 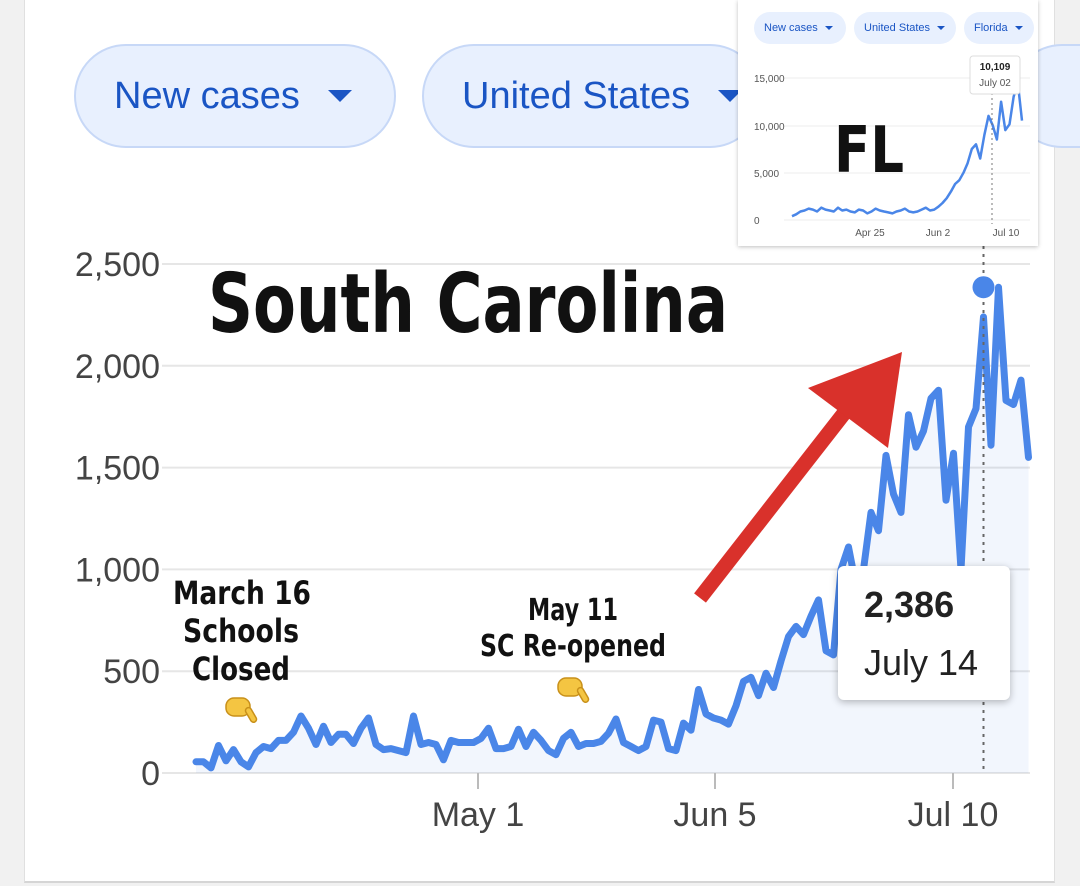 I want to click on annotation-reopen-line1: May 11, so click(x=573, y=610).